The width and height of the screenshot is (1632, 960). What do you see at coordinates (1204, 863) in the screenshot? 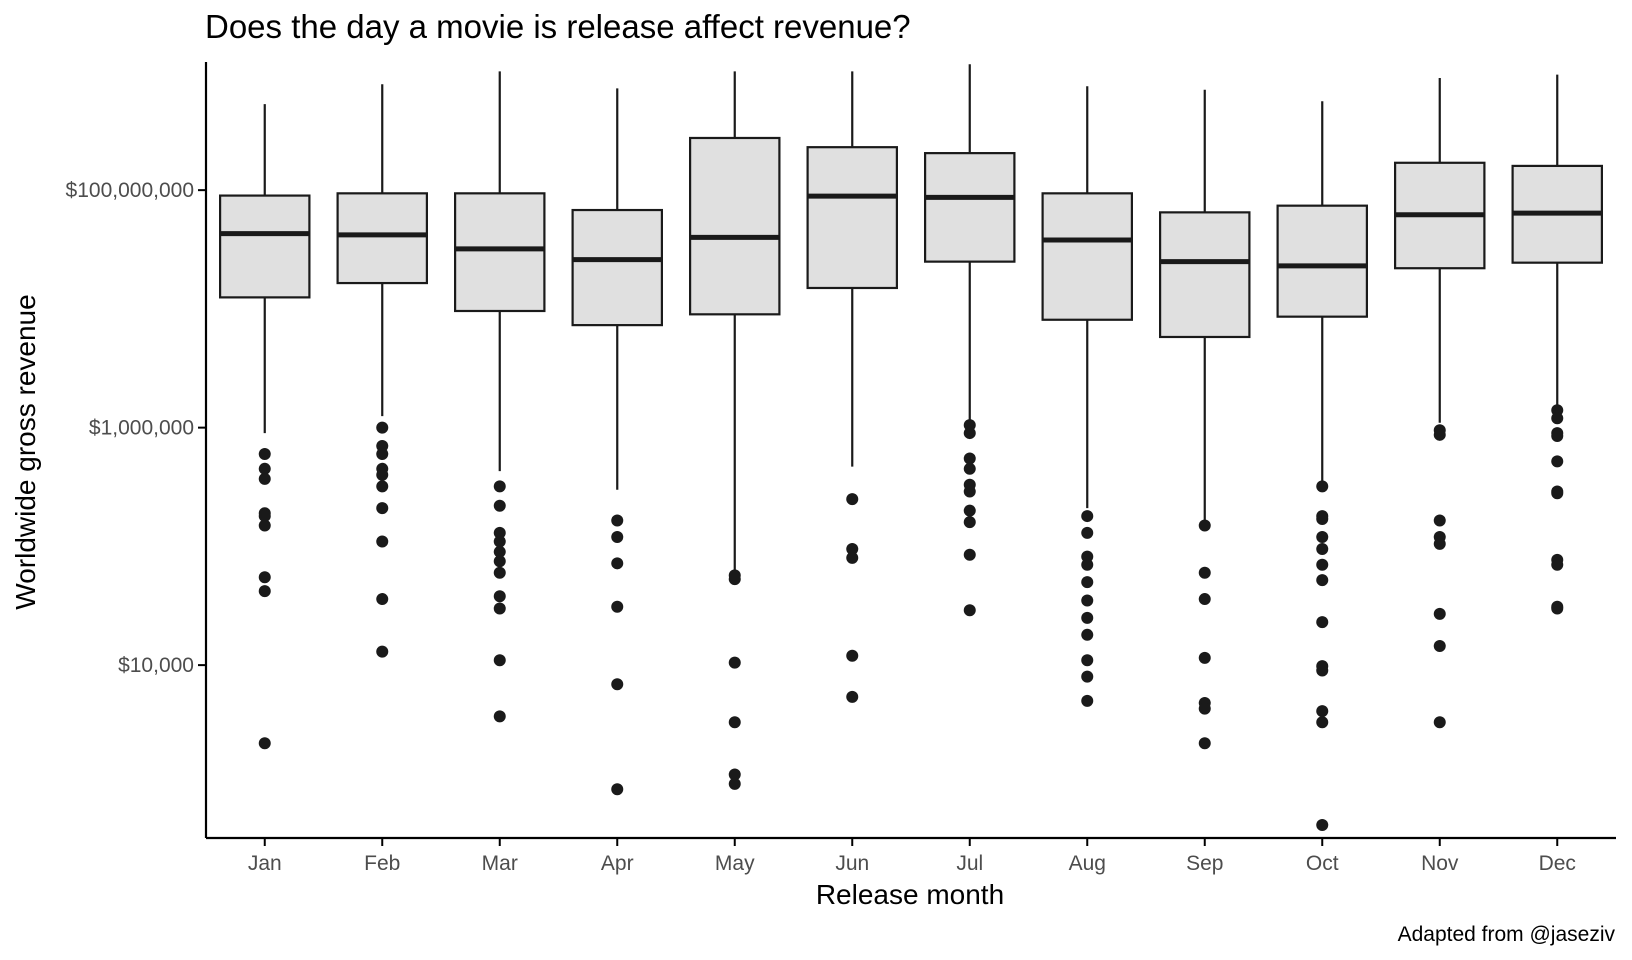
I see `x-tick-label: Sep` at bounding box center [1204, 863].